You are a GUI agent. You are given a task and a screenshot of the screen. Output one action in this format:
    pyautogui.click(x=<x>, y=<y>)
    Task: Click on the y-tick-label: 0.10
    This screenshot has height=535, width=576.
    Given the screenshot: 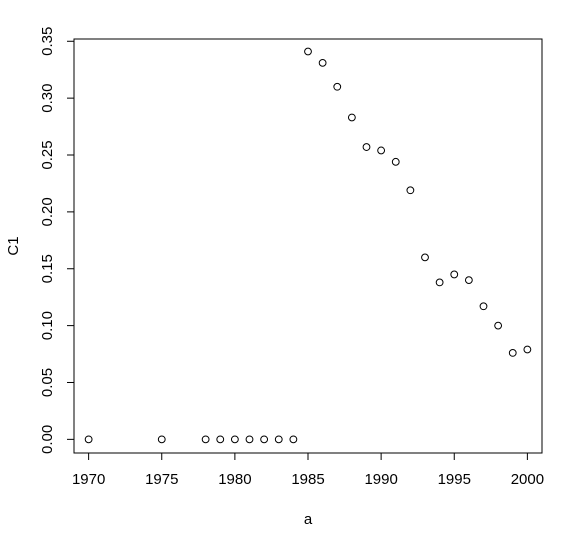 What is the action you would take?
    pyautogui.click(x=47, y=325)
    